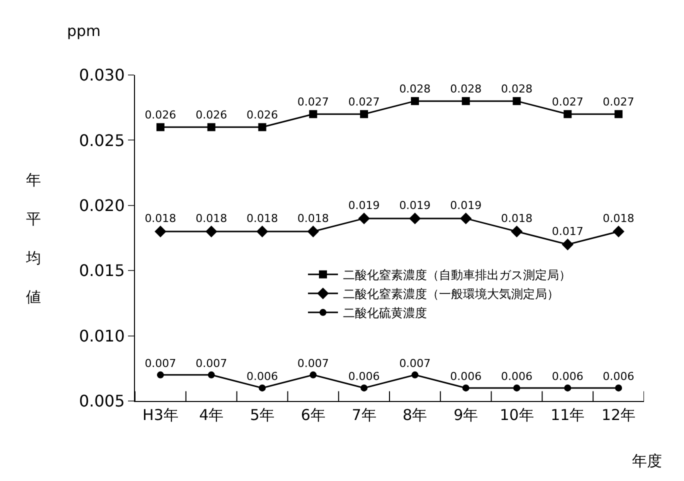 This screenshot has width=684, height=481. I want to click on text: 年平均値, so click(33, 238).